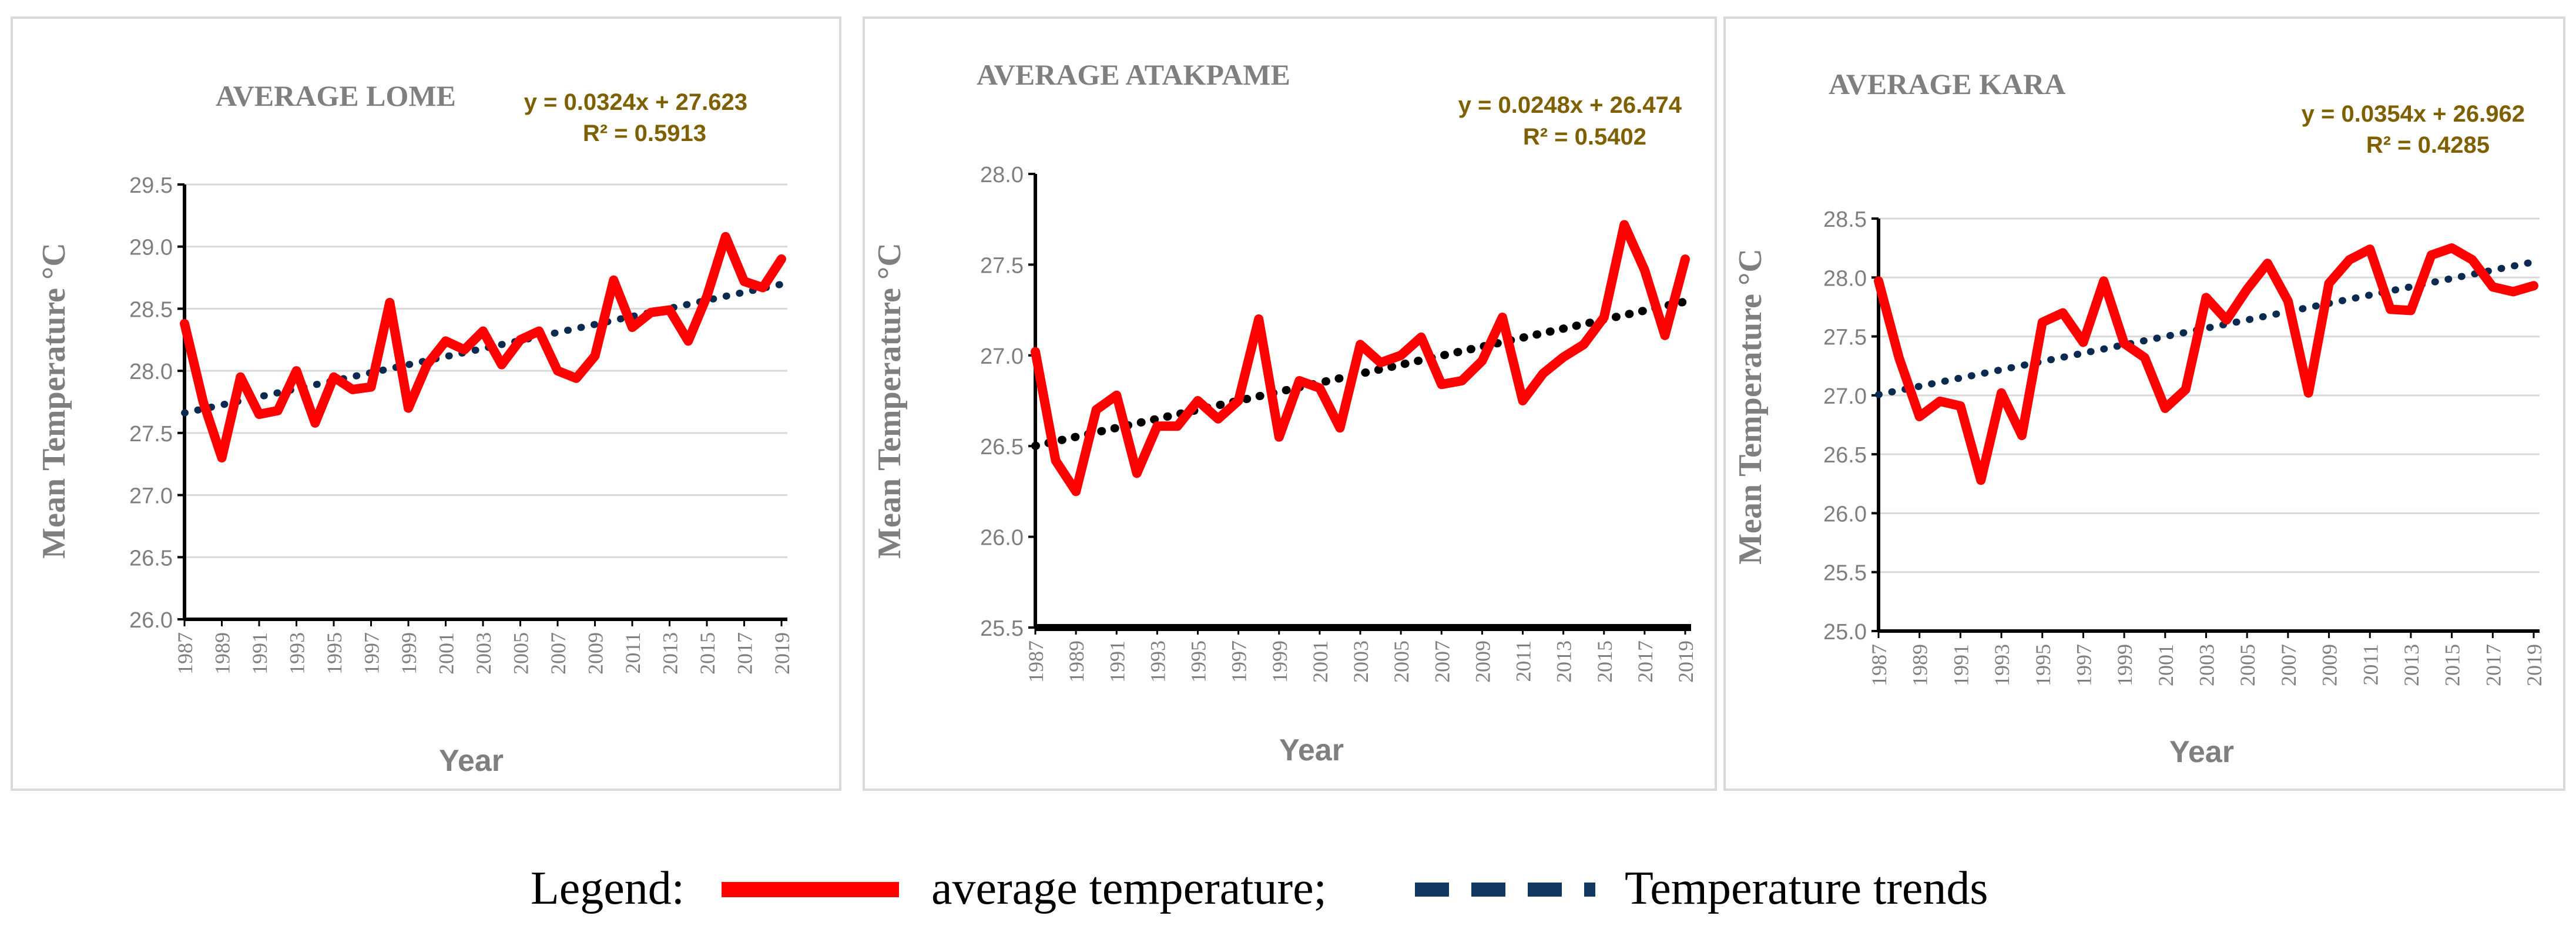  Describe the element at coordinates (336, 95) in the screenshot. I see `chart-title: AVERAGE LOME` at that location.